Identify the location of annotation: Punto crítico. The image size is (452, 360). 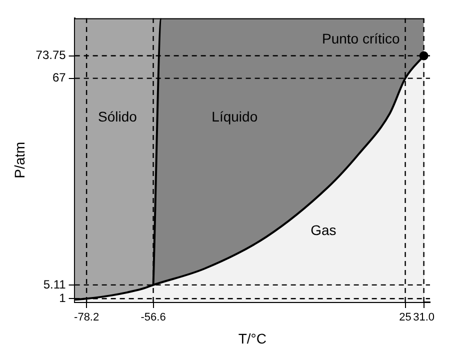
(361, 38).